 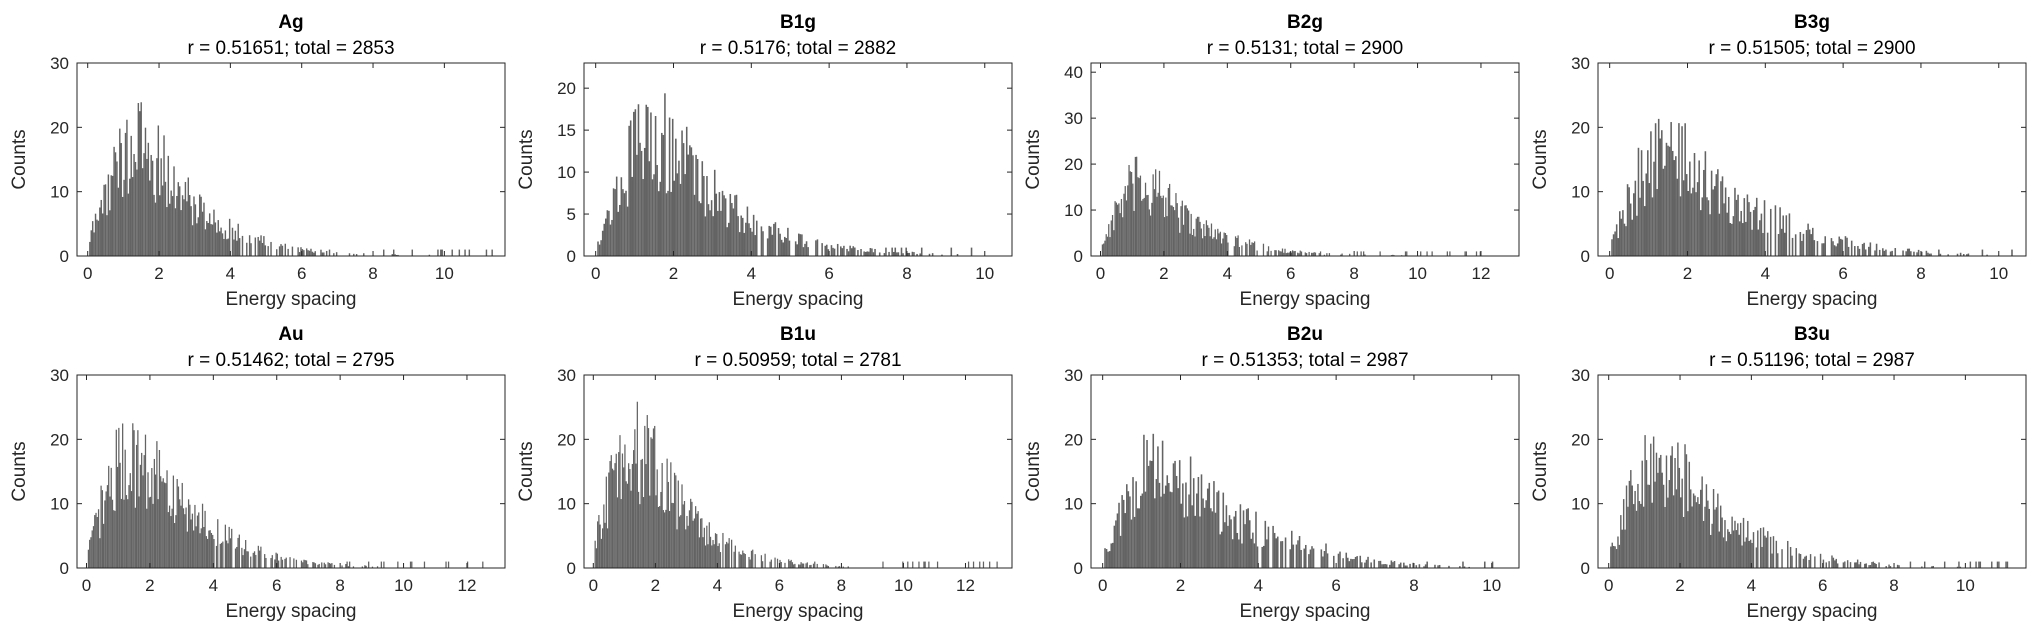 I want to click on subplot-subtitle: r = 0.50959; total = 2781, so click(x=797, y=360).